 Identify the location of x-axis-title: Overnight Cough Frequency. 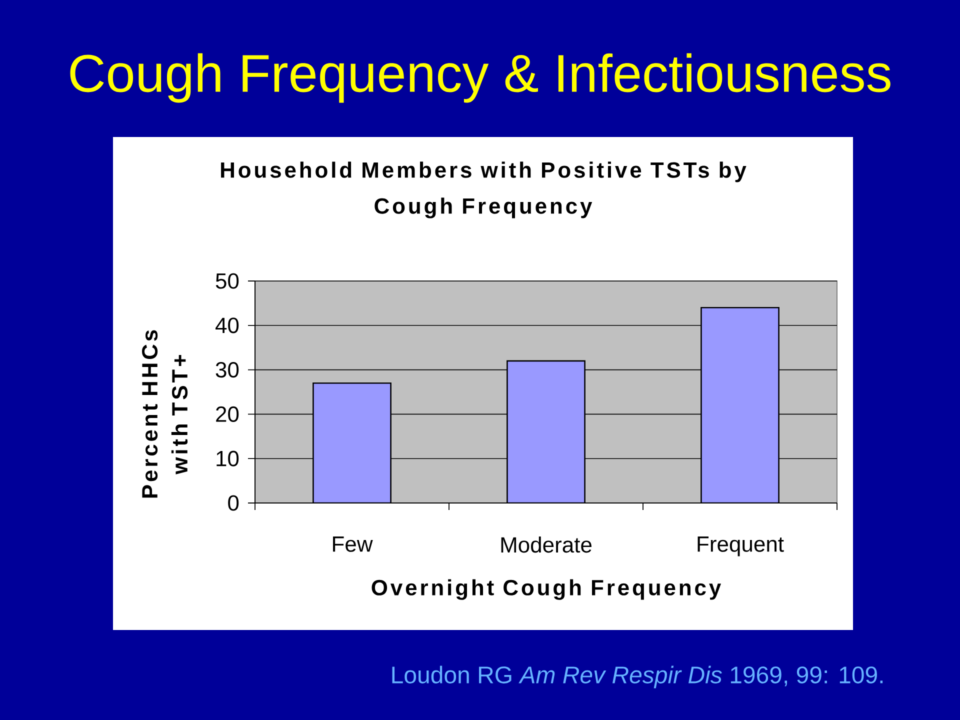
(547, 589).